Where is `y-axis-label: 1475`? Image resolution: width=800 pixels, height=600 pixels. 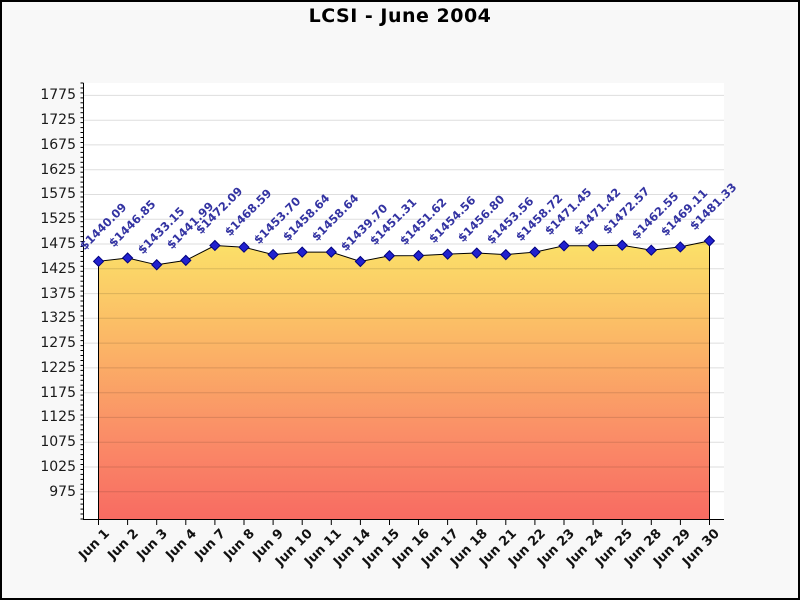 y-axis-label: 1475 is located at coordinates (58, 244).